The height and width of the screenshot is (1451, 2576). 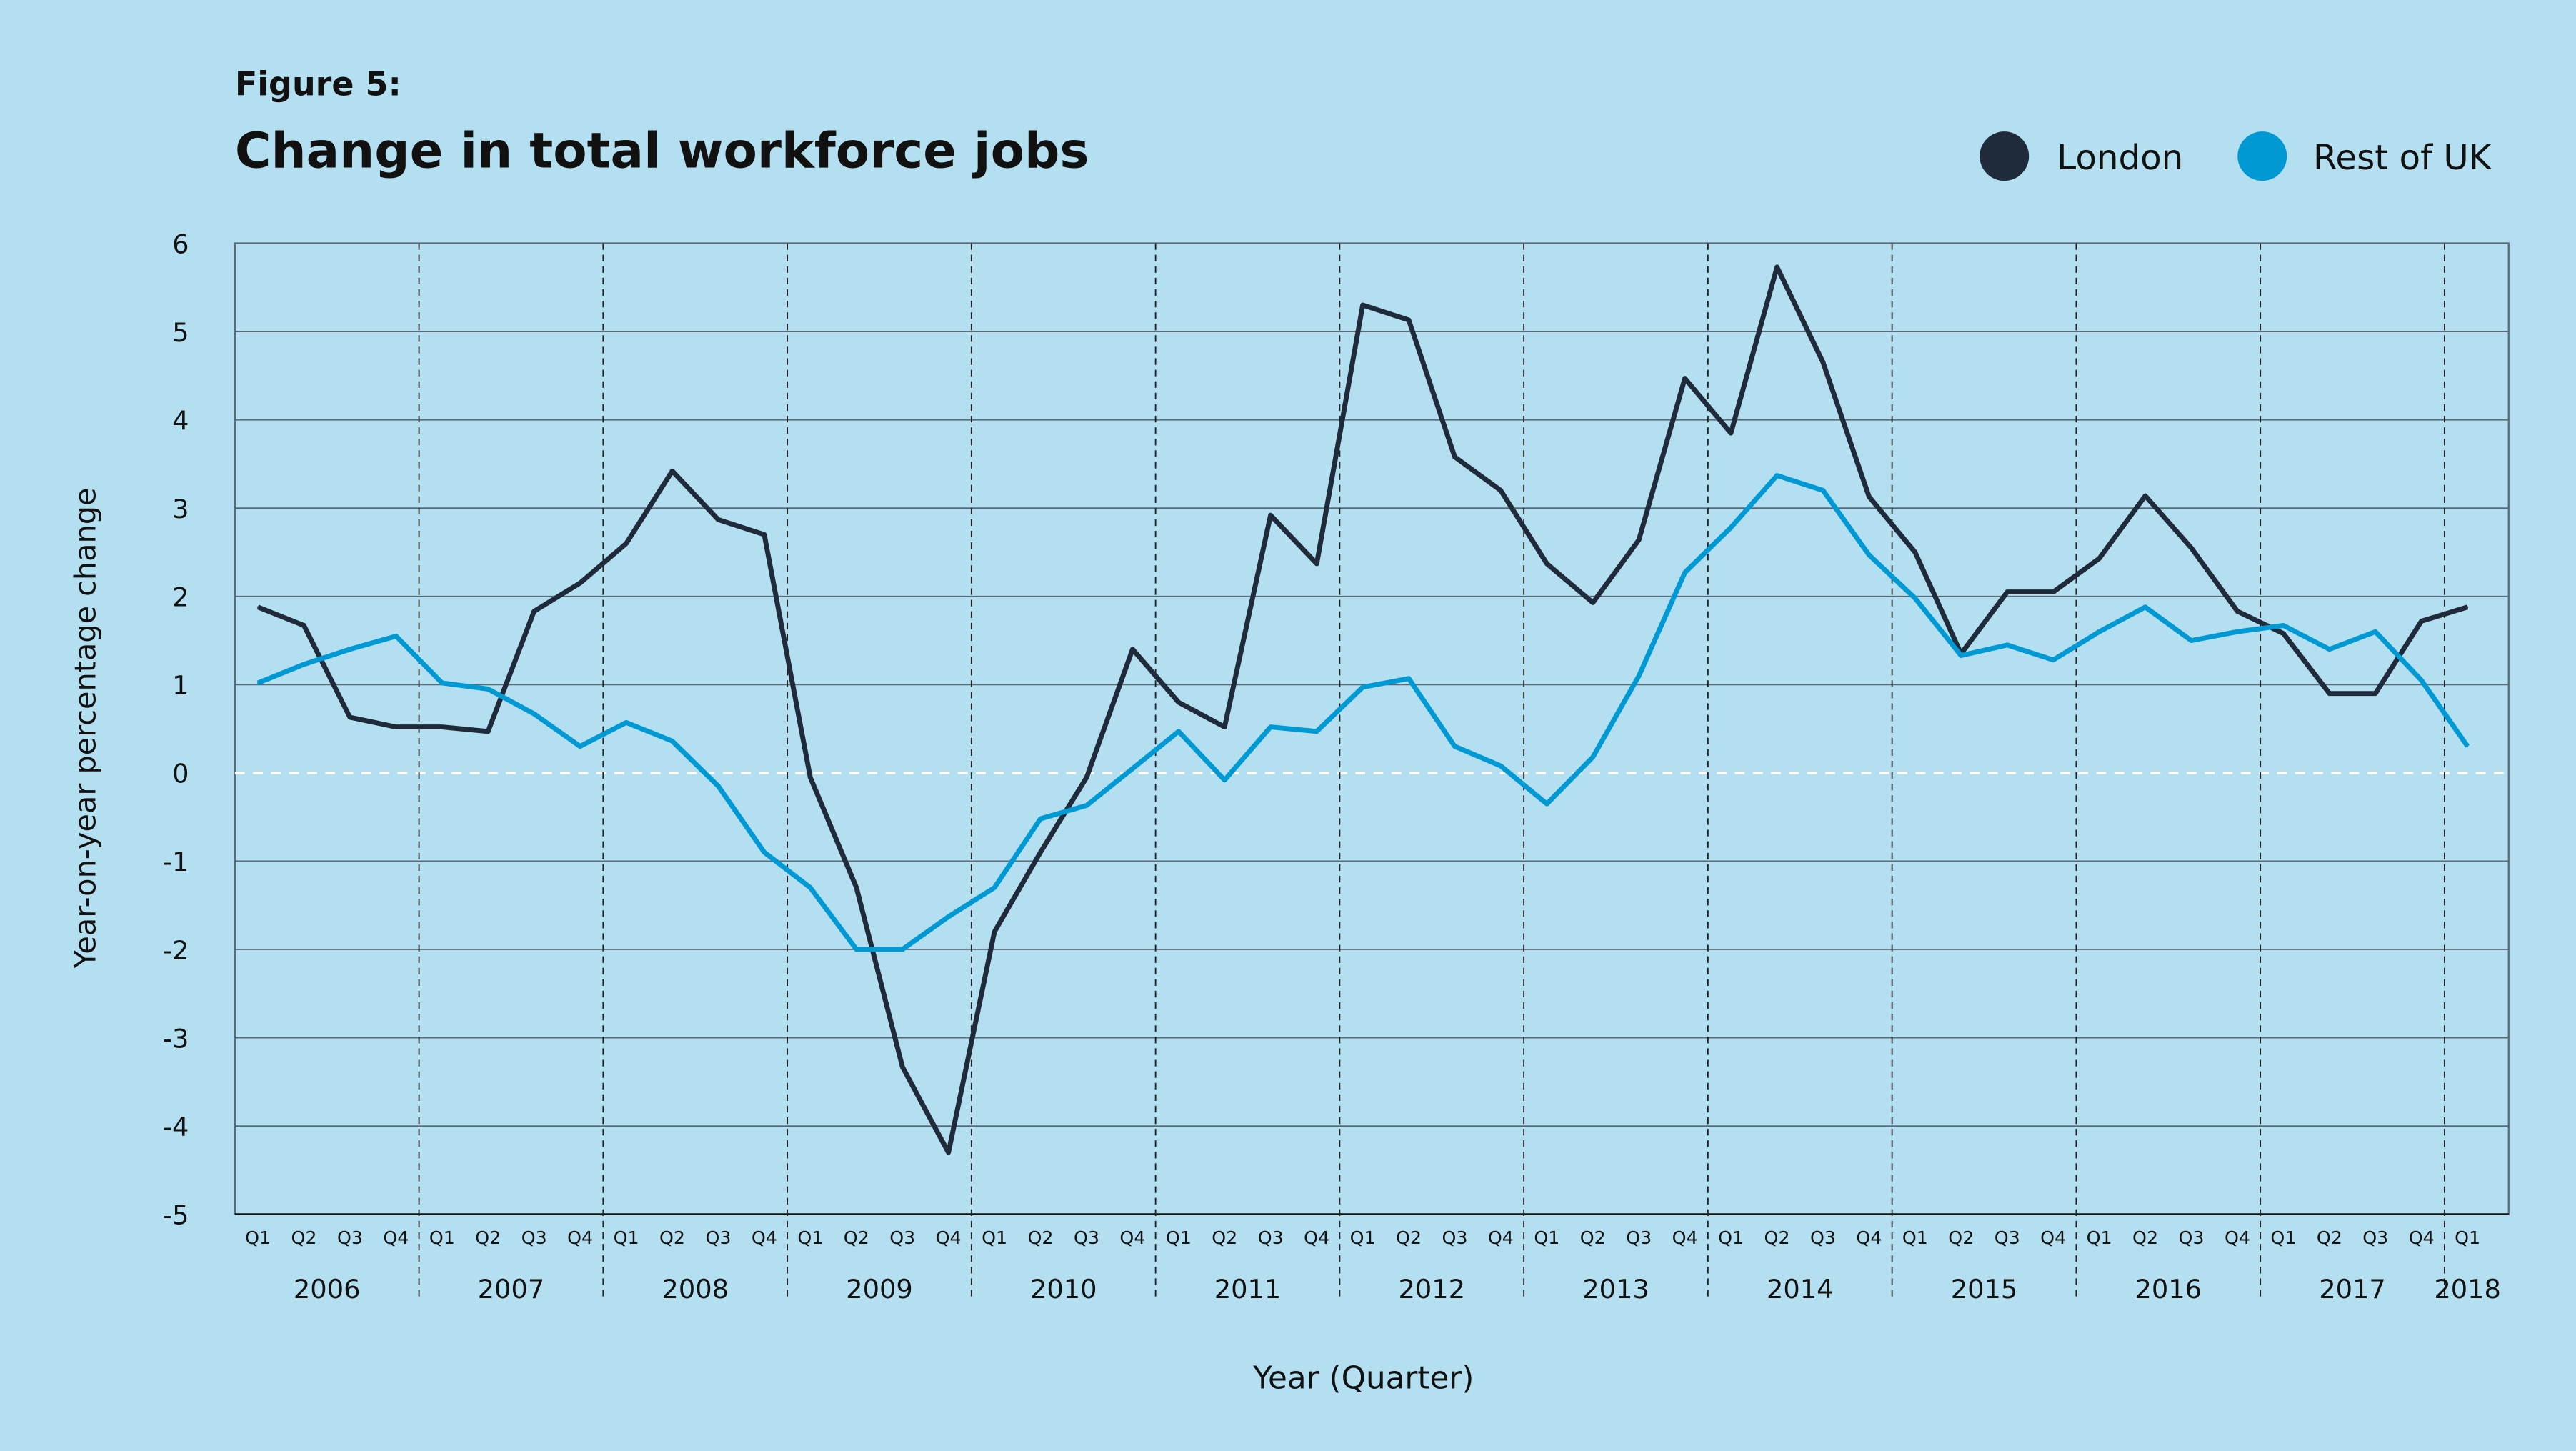 What do you see at coordinates (85, 728) in the screenshot?
I see `y-axis-label: Year-on-year percentage change` at bounding box center [85, 728].